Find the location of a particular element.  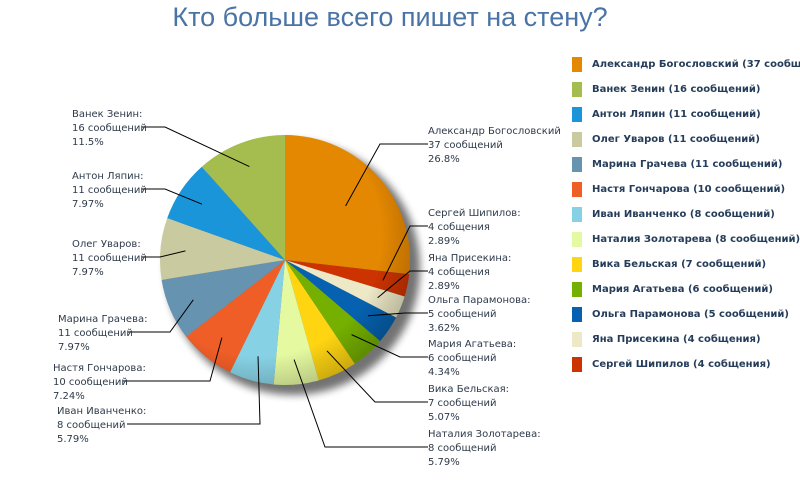

legend-label: Ольга Парамонова (5 сообщений) is located at coordinates (690, 314).